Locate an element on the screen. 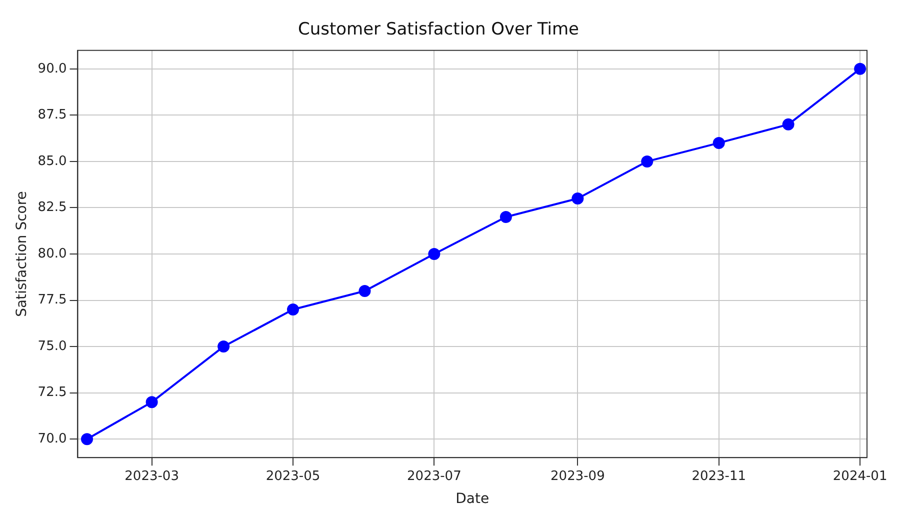  y-tick-label: 82.5 is located at coordinates (52, 208).